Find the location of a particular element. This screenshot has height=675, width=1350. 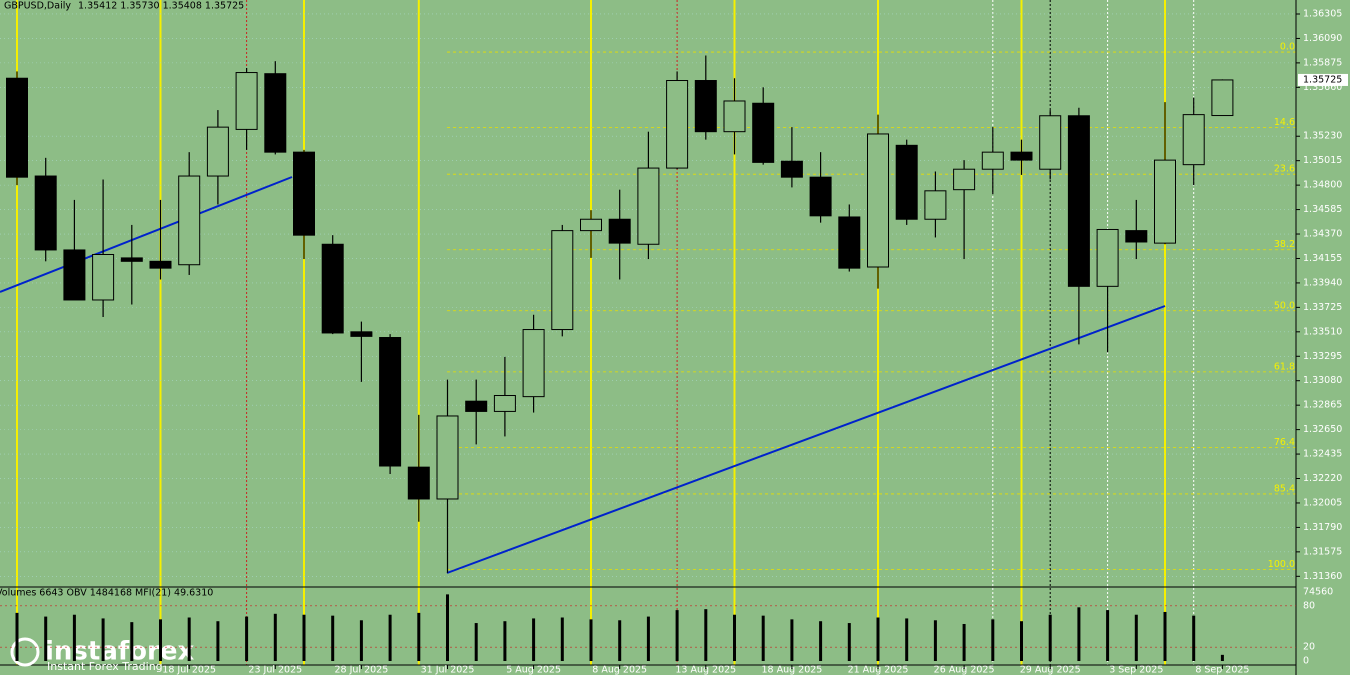

x-tick-label: 8 Aug 2025 is located at coordinates (619, 670).